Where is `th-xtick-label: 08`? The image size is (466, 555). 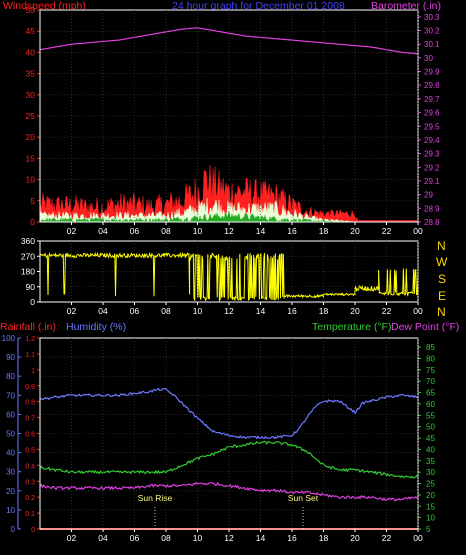 th-xtick-label: 08 is located at coordinates (166, 538).